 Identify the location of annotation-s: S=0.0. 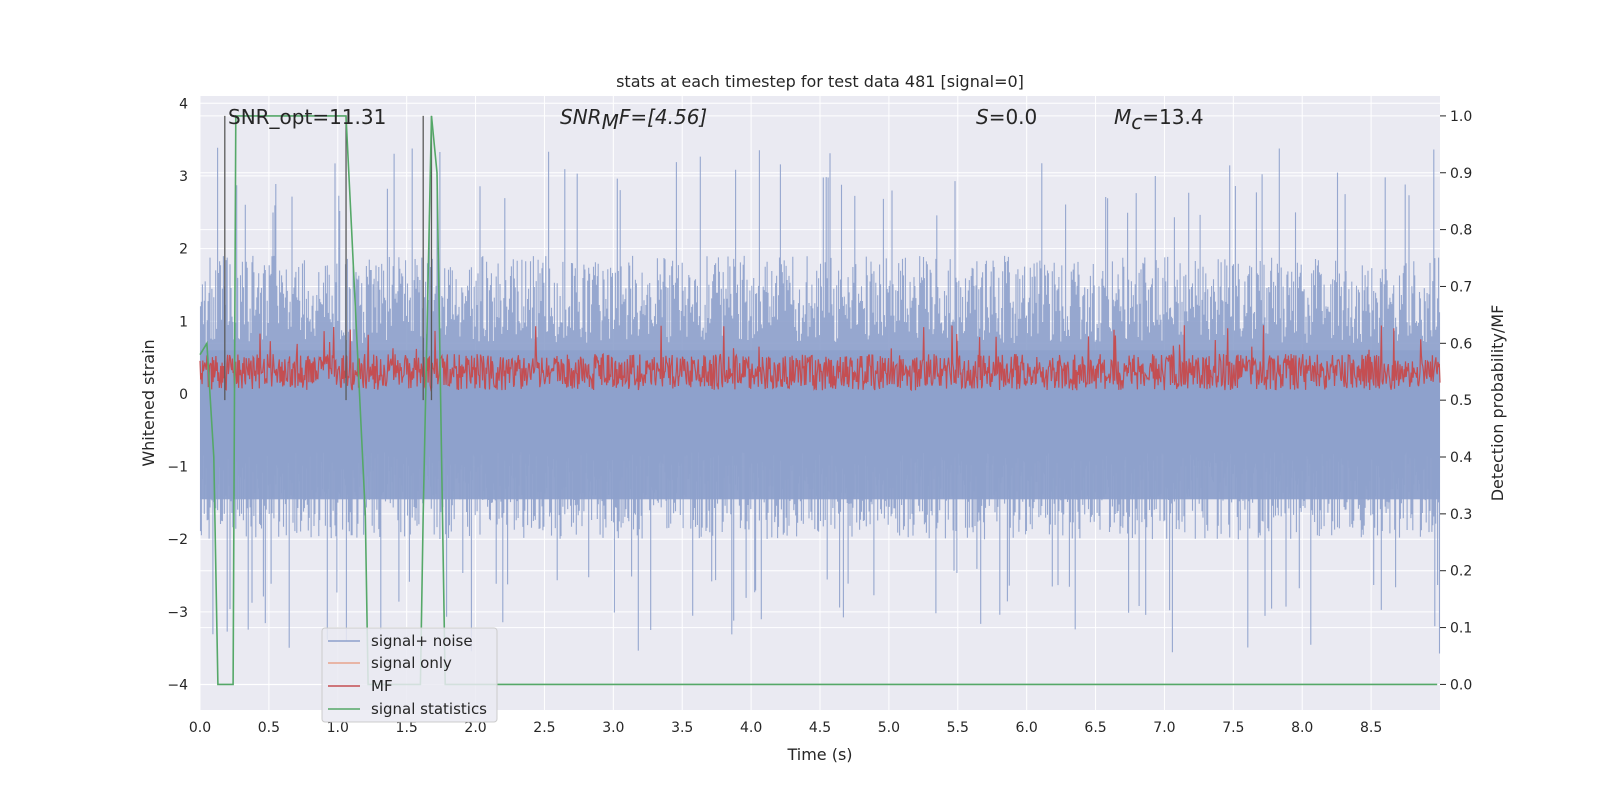
(1006, 117).